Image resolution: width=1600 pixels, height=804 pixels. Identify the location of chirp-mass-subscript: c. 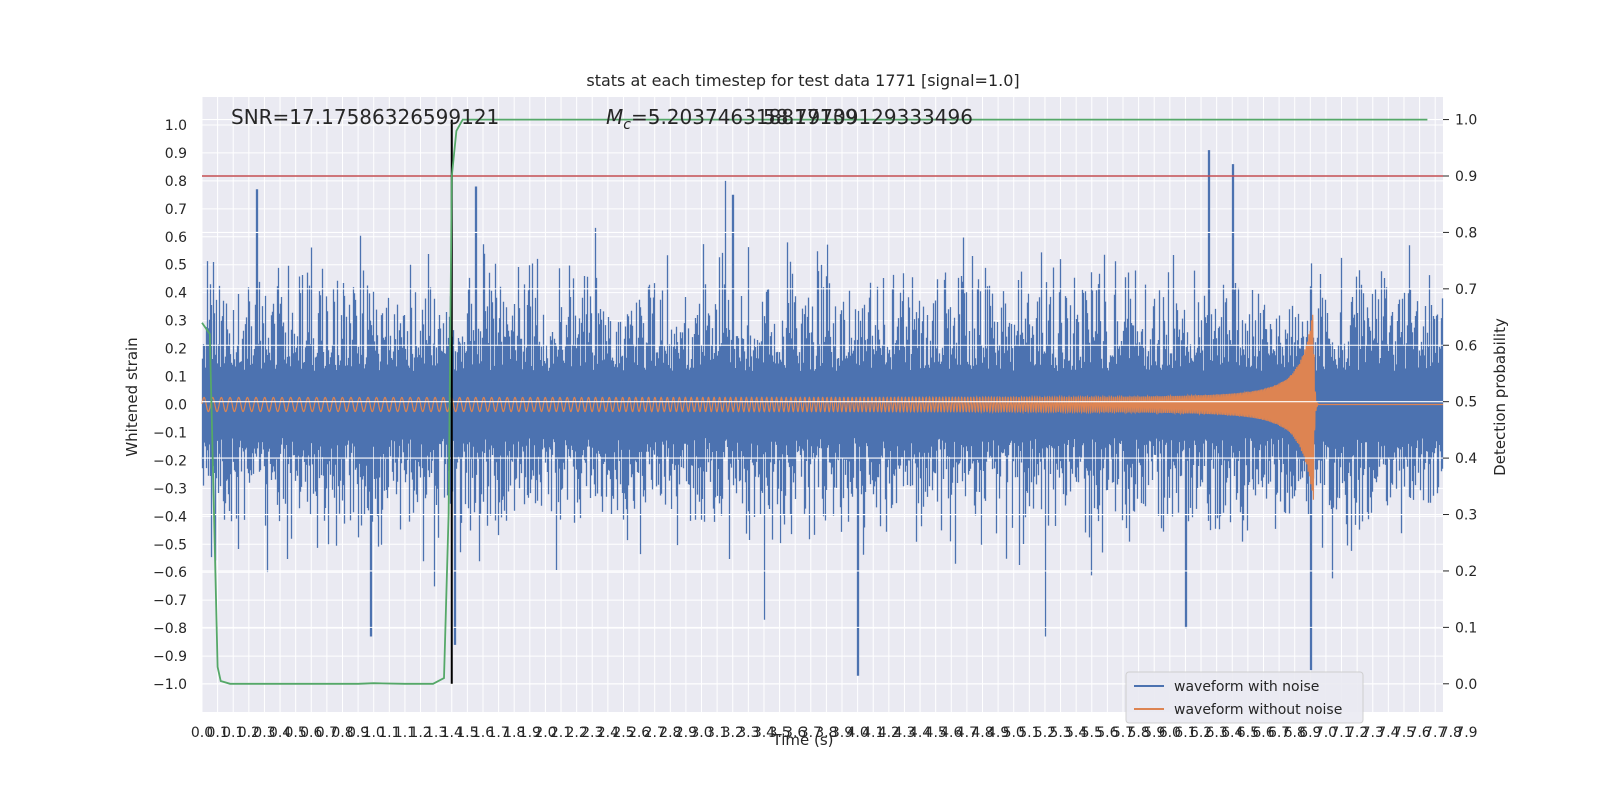
(627, 125).